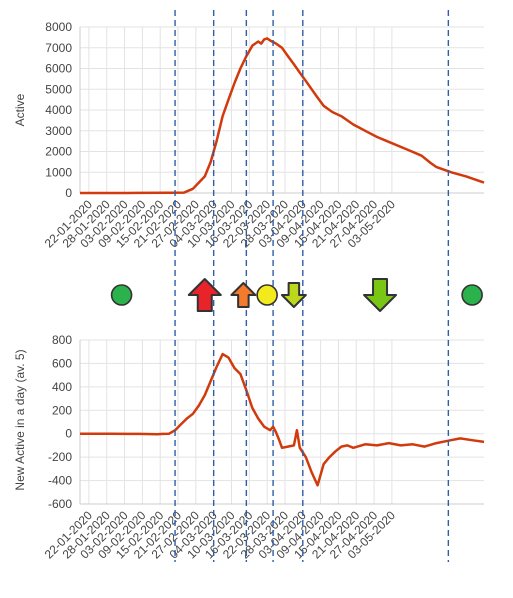  Describe the element at coordinates (62, 410) in the screenshot. I see `new-active-y-tick-label: 200` at that location.